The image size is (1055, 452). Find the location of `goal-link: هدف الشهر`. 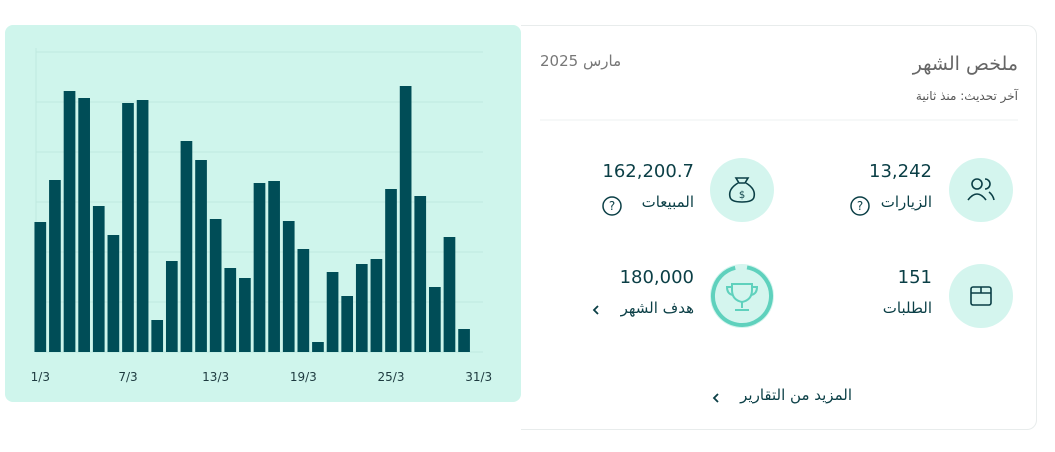

goal-link: هدف الشهر is located at coordinates (657, 308).